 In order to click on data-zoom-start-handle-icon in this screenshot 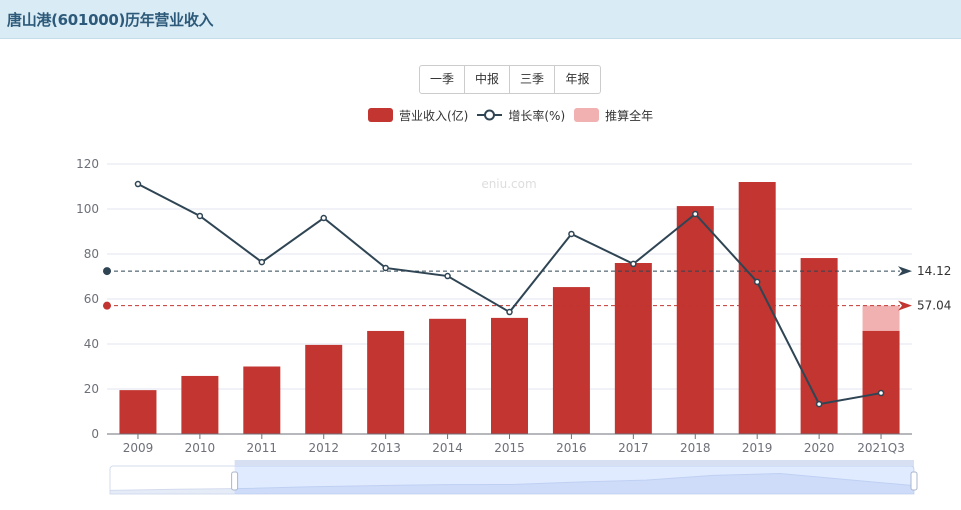, I will do `click(235, 481)`.